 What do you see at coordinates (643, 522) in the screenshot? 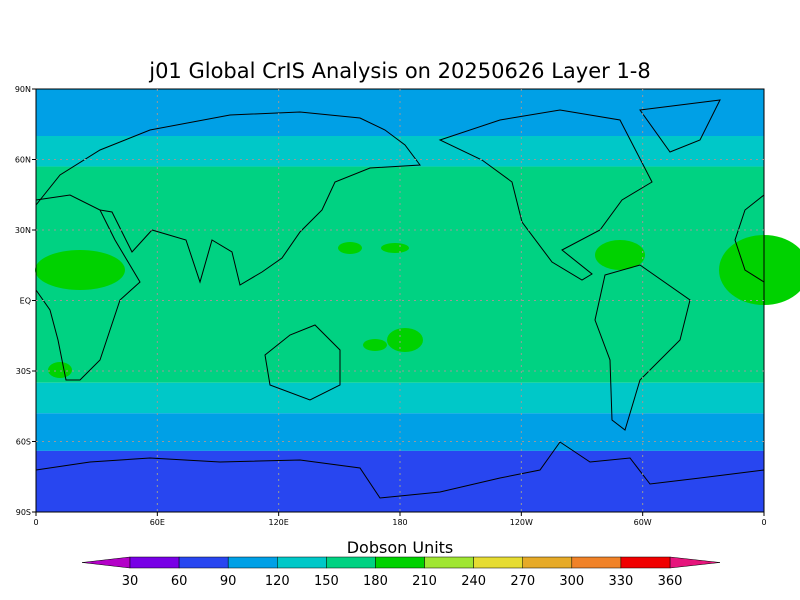
I see `lon-label: 60W` at bounding box center [643, 522].